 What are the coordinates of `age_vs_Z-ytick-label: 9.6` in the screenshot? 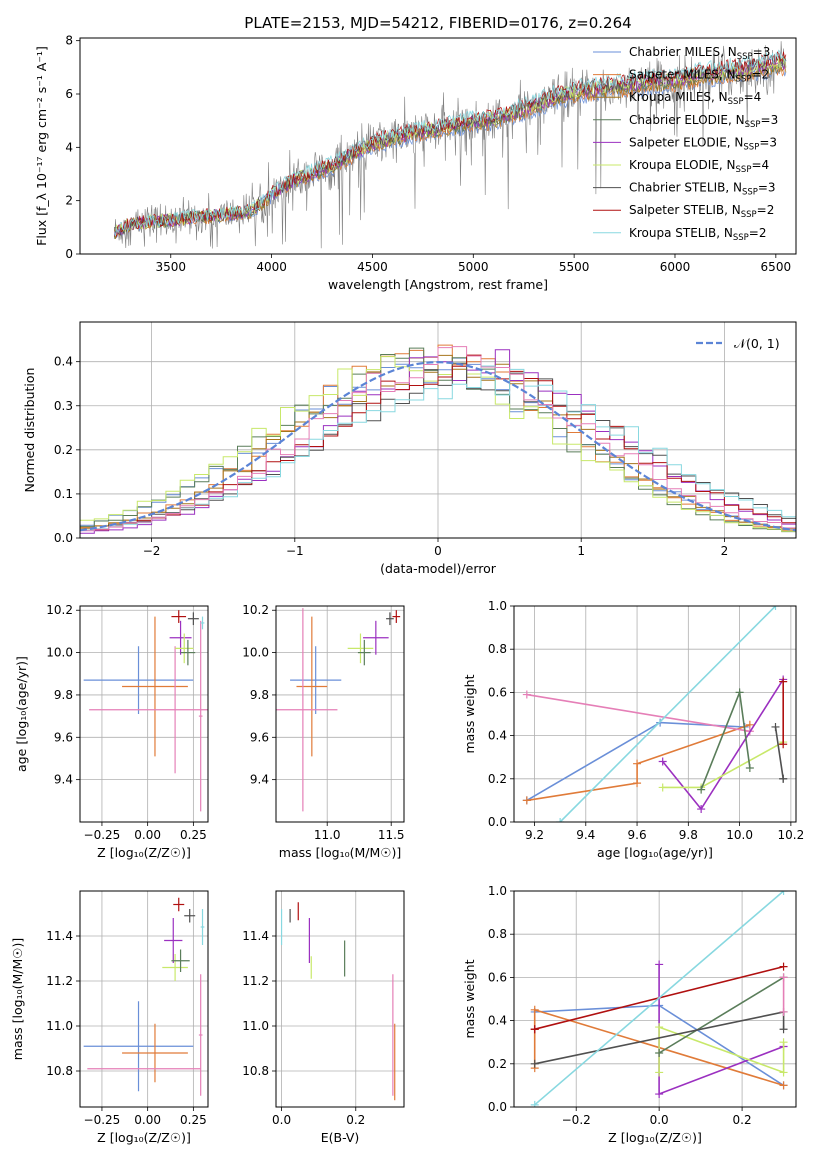 It's located at (63, 737).